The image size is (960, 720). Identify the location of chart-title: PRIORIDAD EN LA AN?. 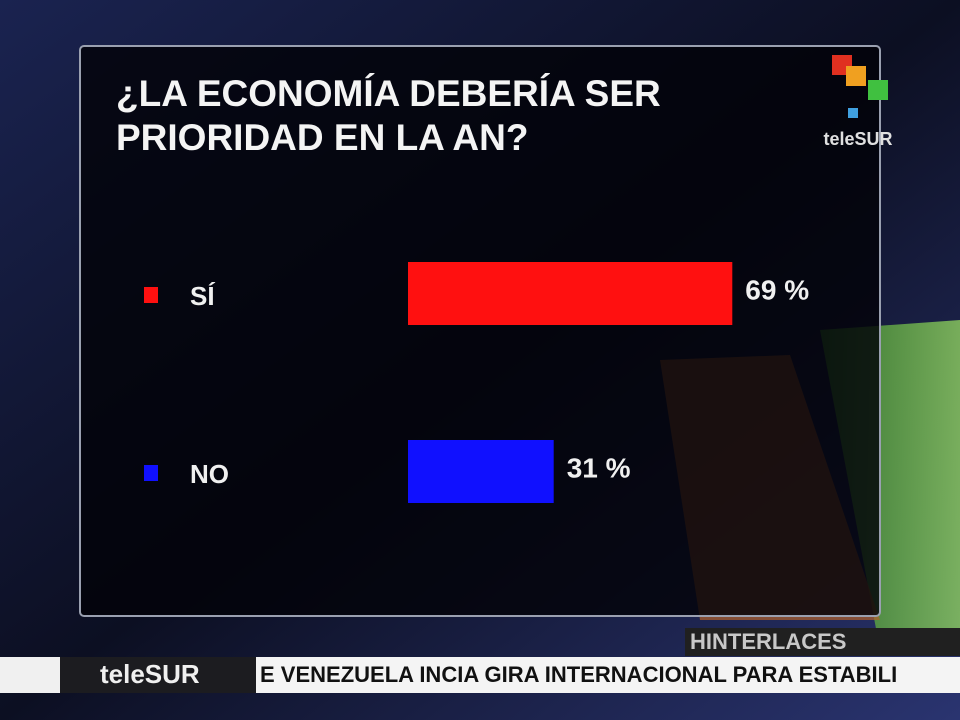
(322, 137).